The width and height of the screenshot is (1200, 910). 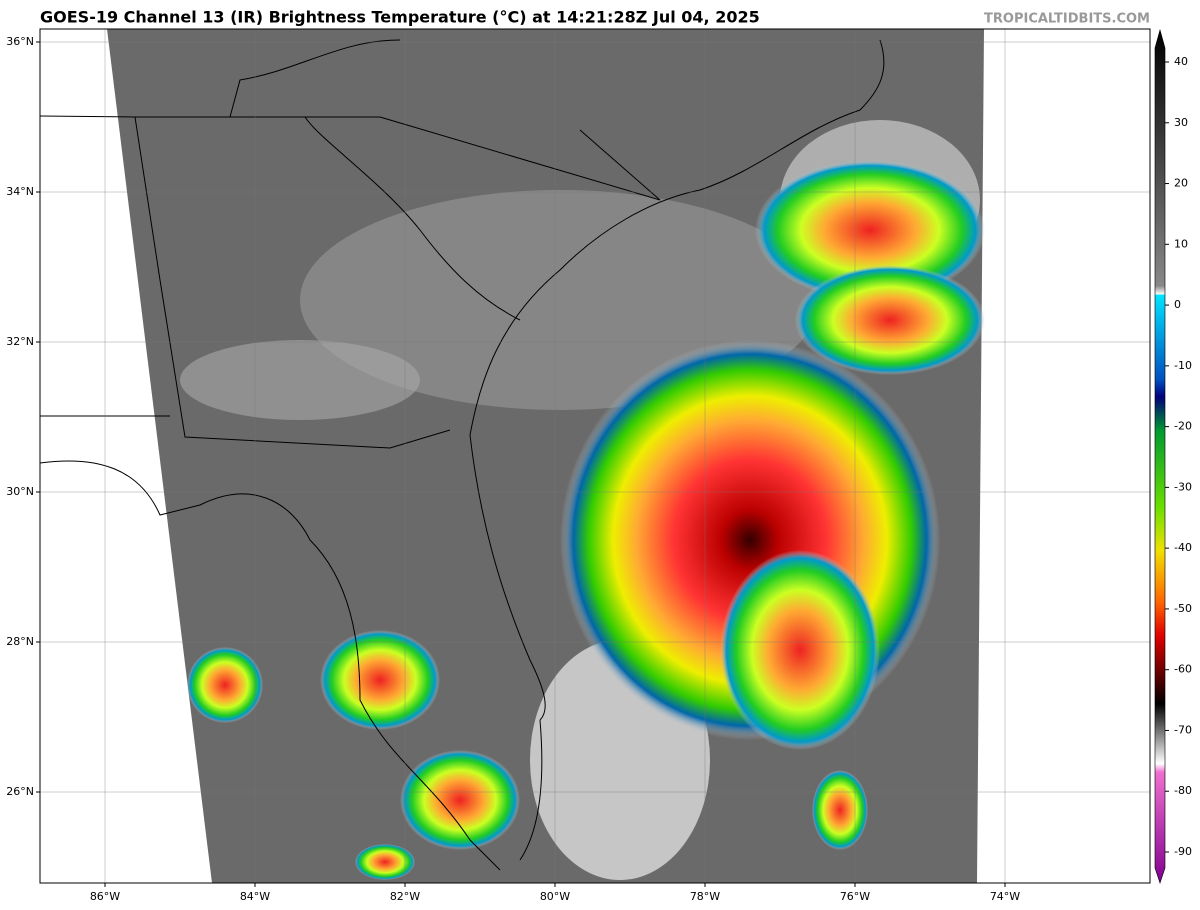 I want to click on lon-tick-label: 86°W, so click(x=105, y=896).